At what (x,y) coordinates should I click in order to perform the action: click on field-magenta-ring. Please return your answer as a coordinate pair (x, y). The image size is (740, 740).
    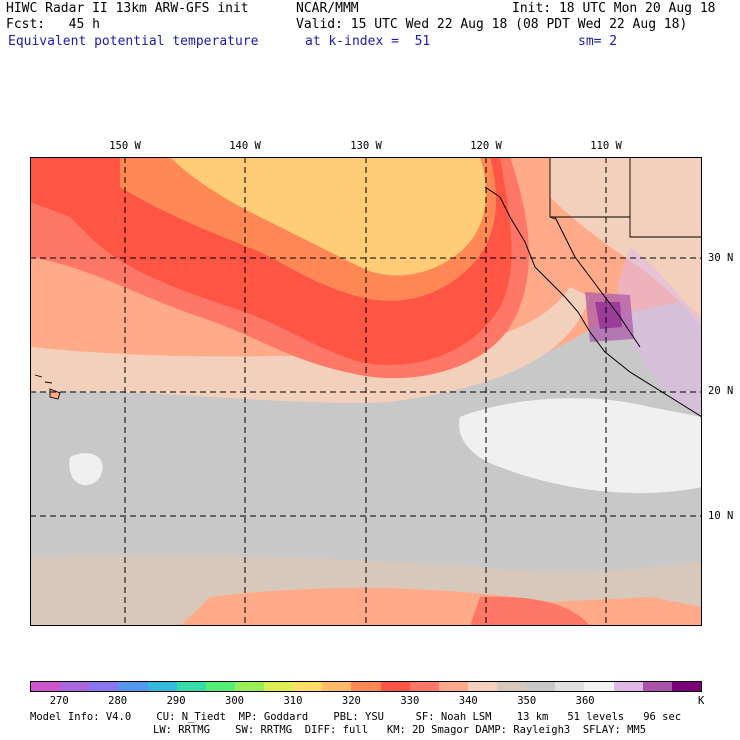
    Looking at the image, I should click on (609, 317).